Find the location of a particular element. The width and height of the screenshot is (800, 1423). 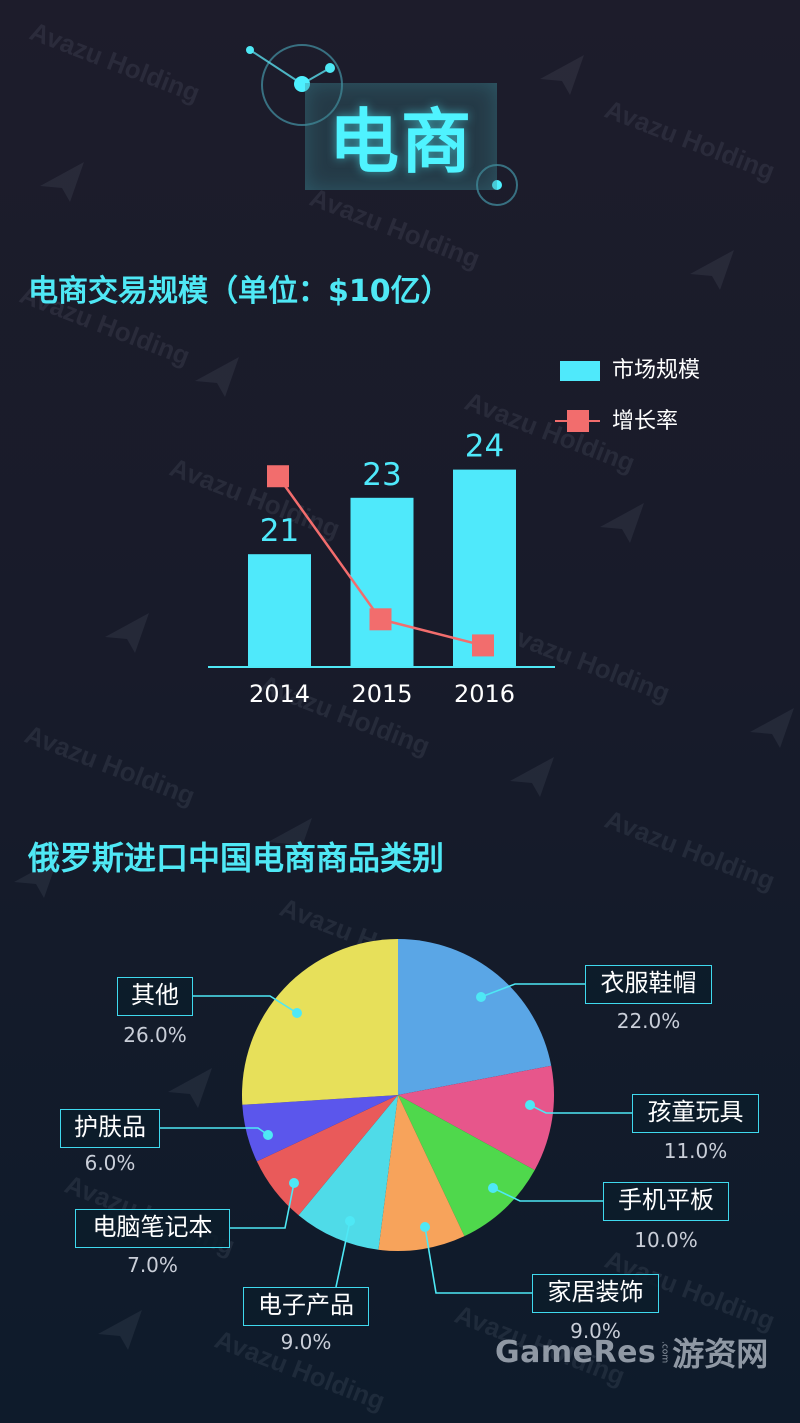

bar-2014 is located at coordinates (279, 610).